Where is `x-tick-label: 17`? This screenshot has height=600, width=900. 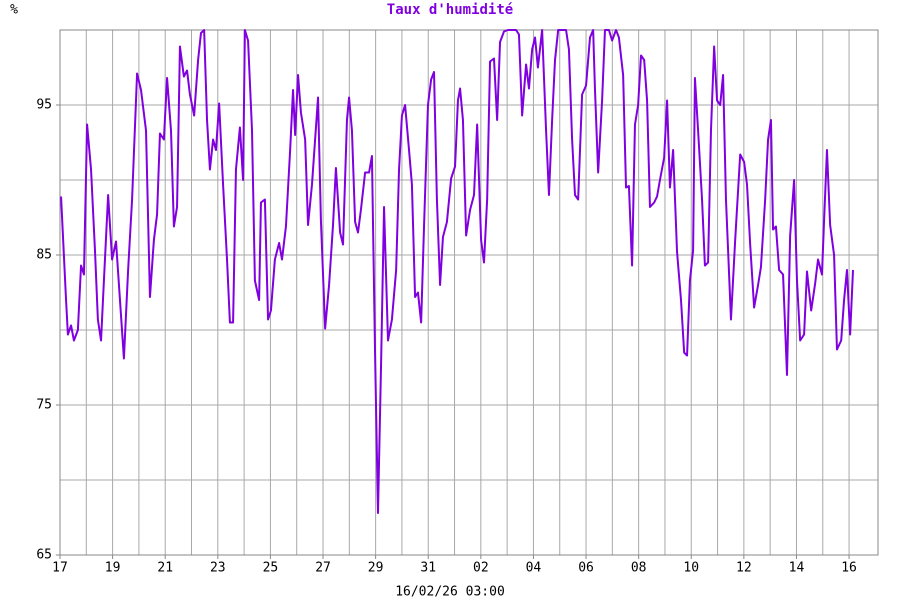 x-tick-label: 17 is located at coordinates (60, 568).